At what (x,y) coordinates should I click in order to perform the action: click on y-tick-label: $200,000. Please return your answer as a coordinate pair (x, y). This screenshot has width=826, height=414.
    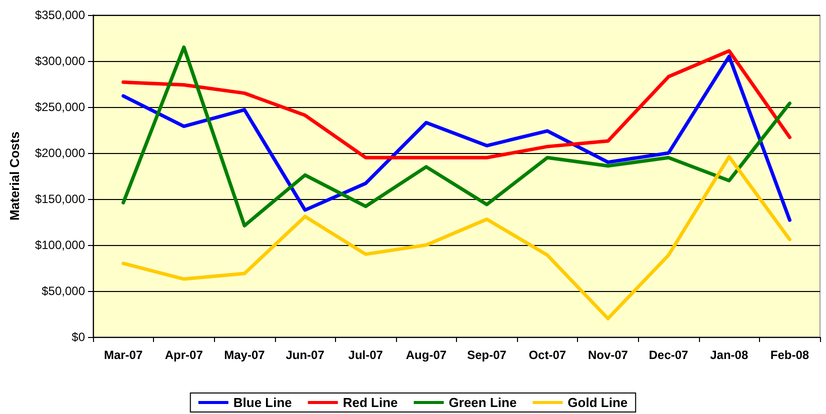
    Looking at the image, I should click on (60, 153).